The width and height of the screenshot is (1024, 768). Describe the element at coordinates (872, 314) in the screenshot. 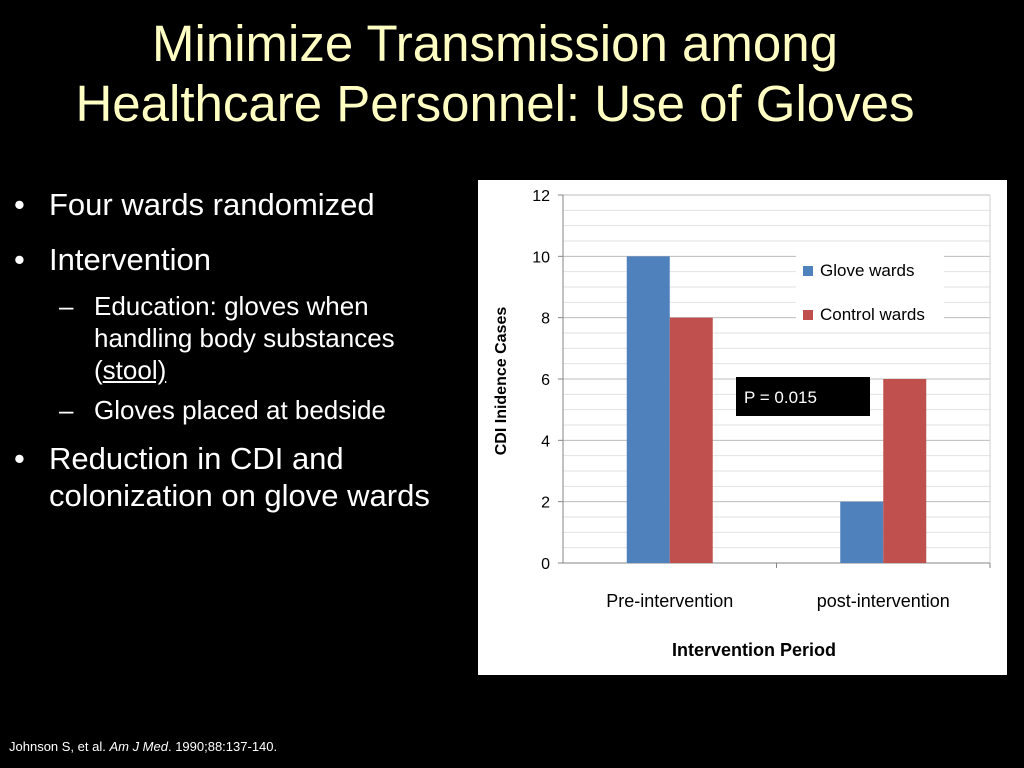

I see `legend-label: Control wards` at that location.